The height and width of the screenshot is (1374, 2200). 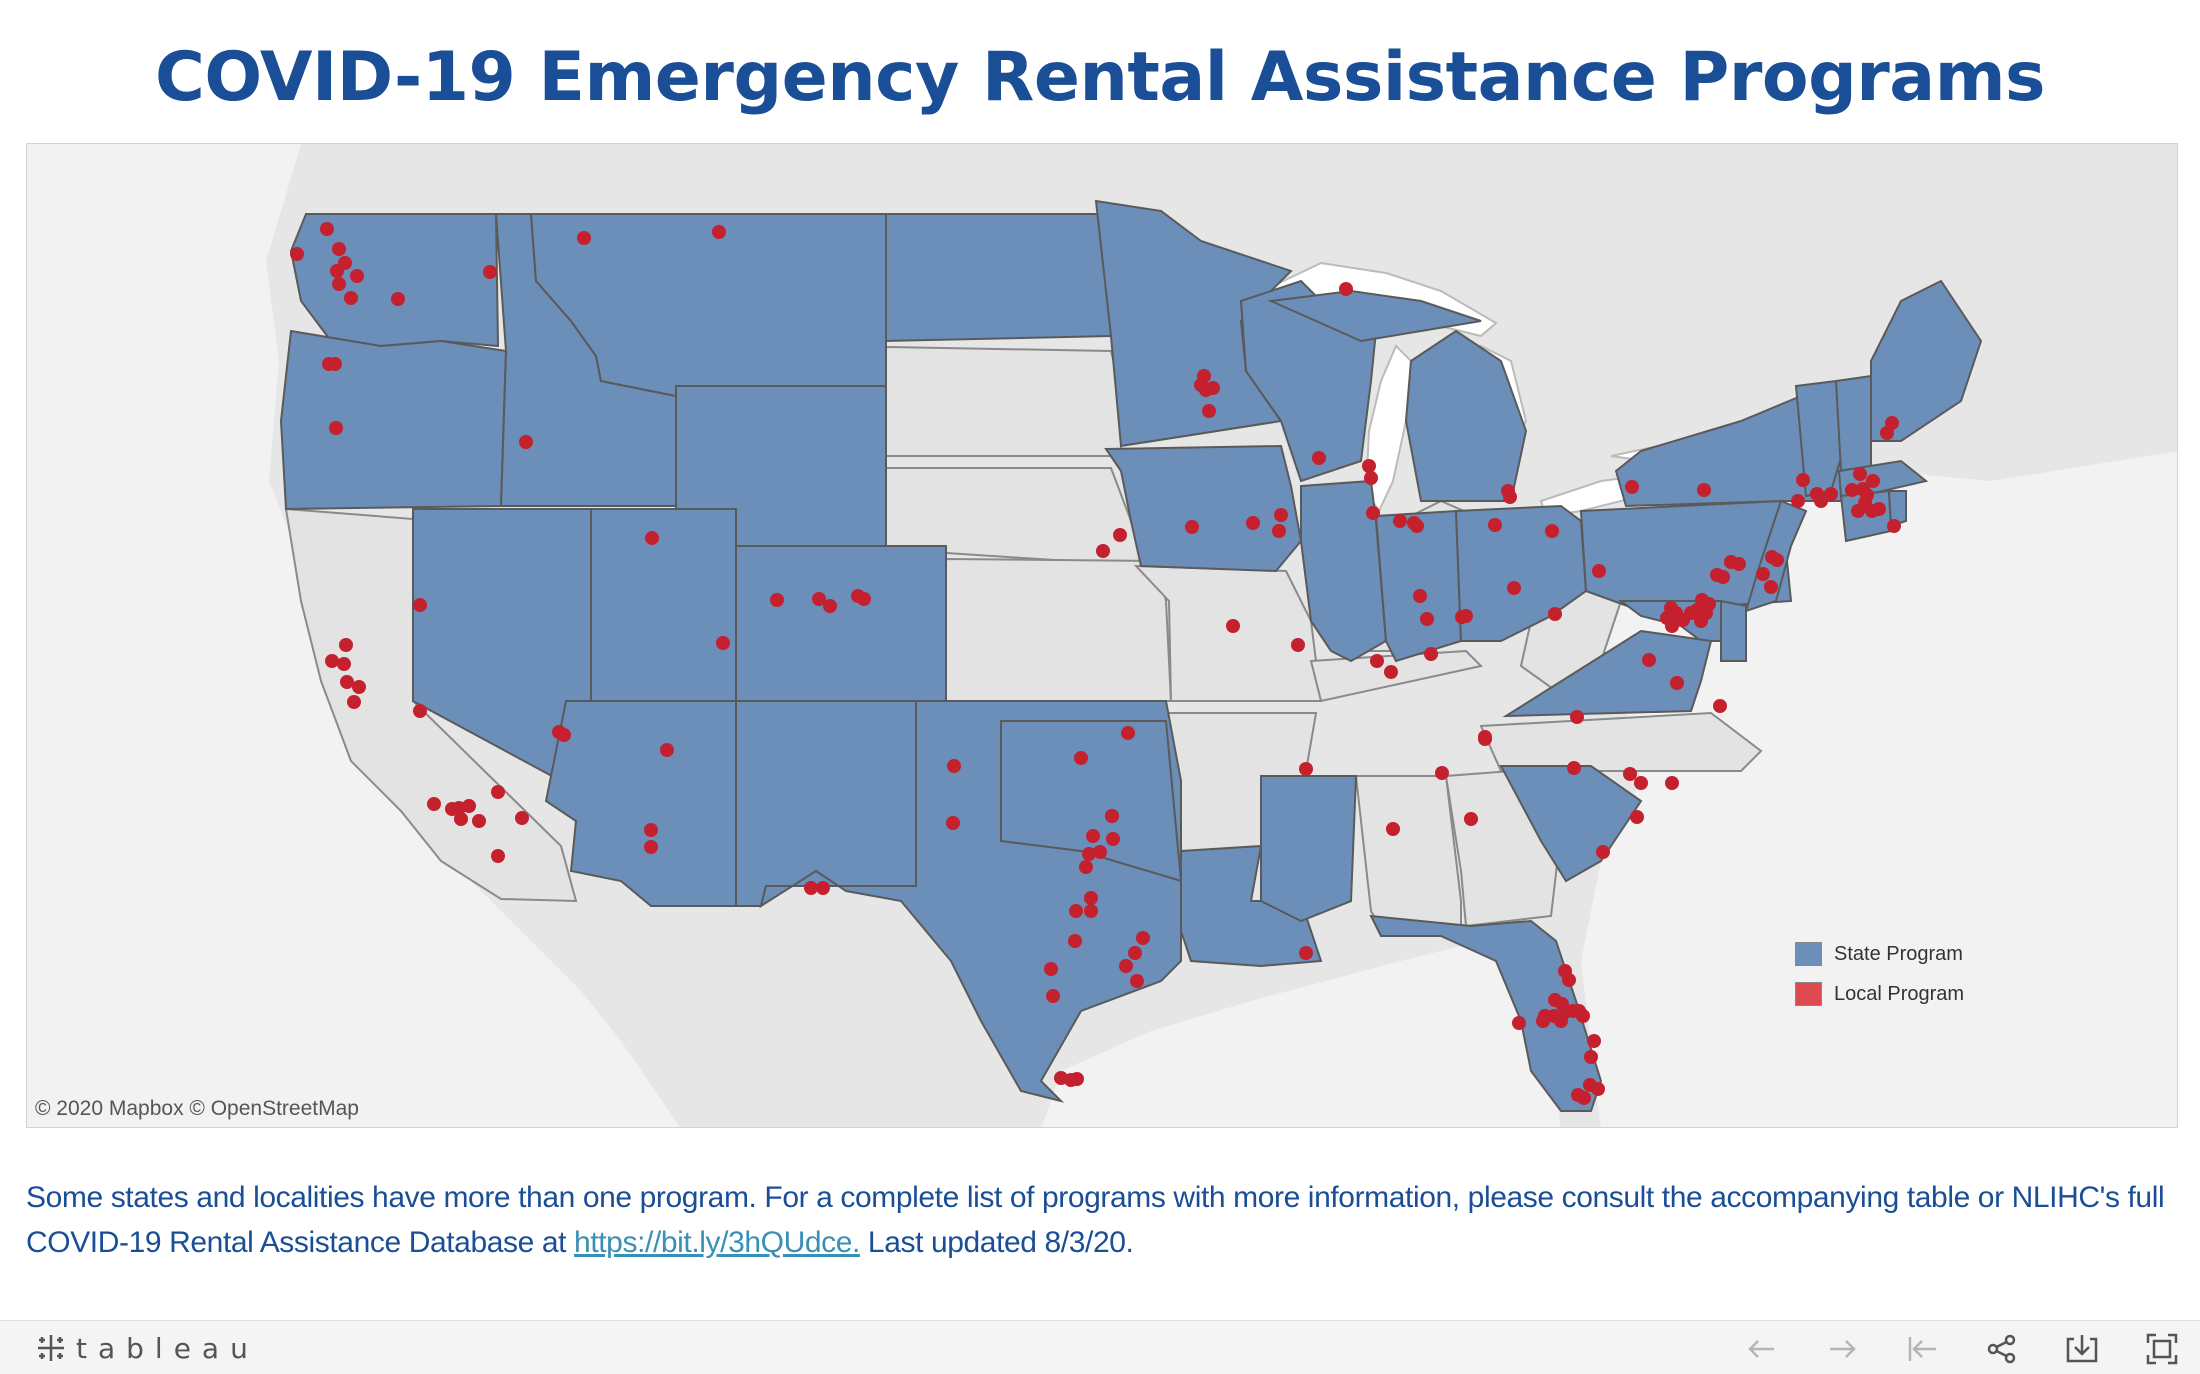 What do you see at coordinates (197, 1108) in the screenshot?
I see `map-attribution: © 2020 Mapbox © OpenStreetMap` at bounding box center [197, 1108].